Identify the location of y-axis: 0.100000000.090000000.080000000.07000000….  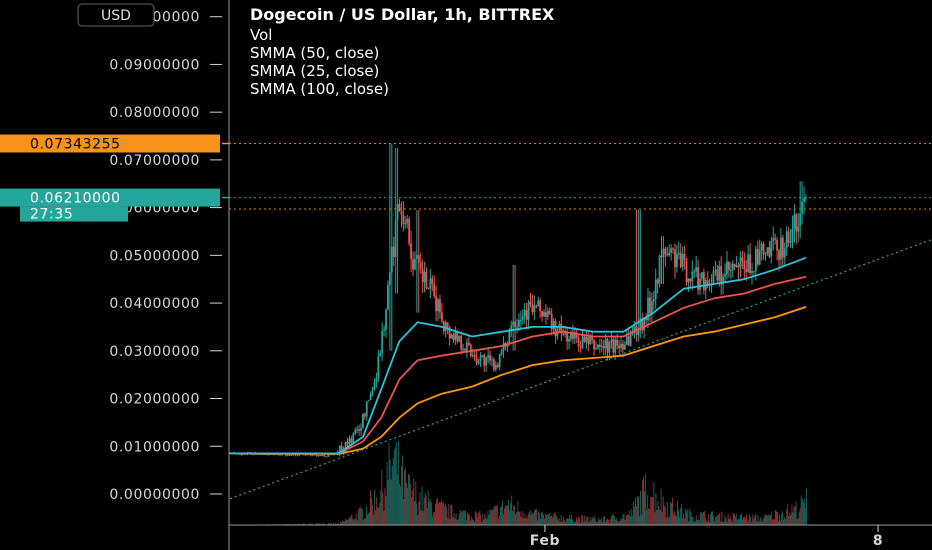
(169, 275).